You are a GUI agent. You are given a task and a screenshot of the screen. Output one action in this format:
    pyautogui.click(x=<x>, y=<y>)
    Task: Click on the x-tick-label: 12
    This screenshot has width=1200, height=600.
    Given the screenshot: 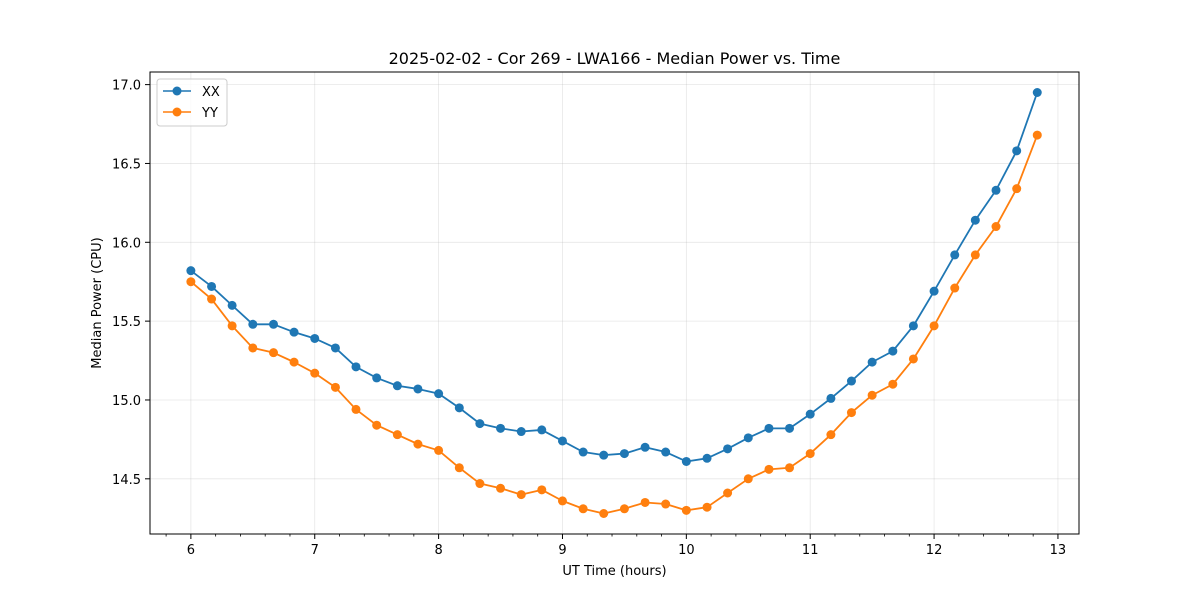 What is the action you would take?
    pyautogui.click(x=934, y=550)
    